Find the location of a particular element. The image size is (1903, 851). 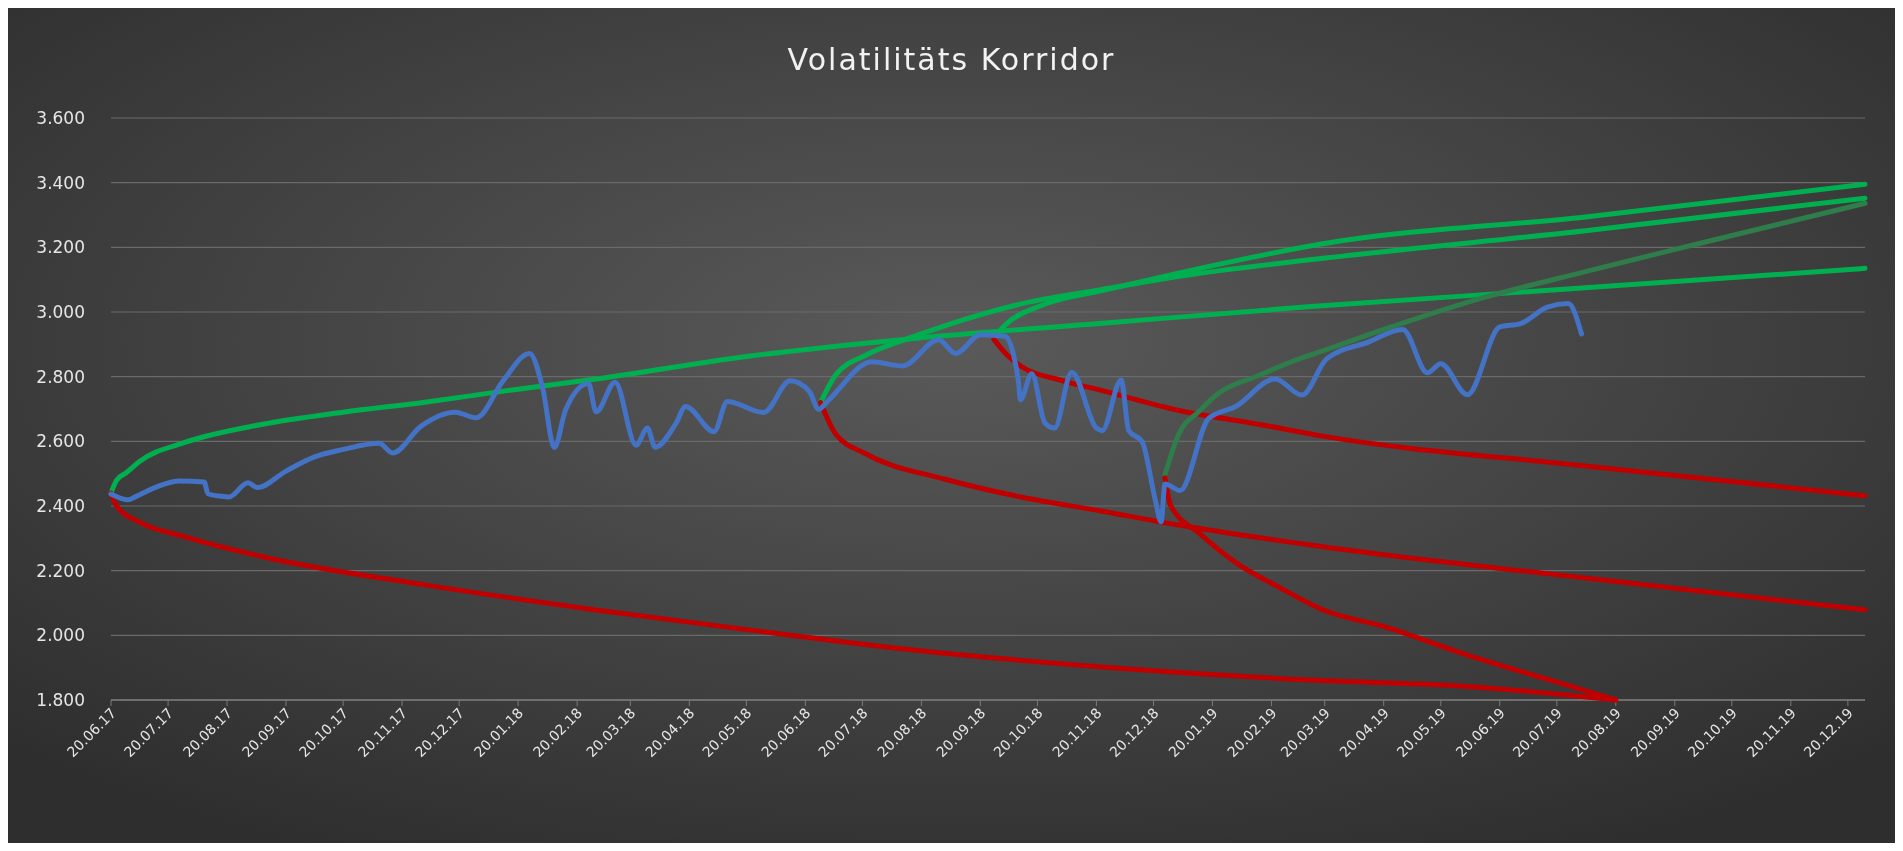

y-tick-label: 2.000 is located at coordinates (60, 635).